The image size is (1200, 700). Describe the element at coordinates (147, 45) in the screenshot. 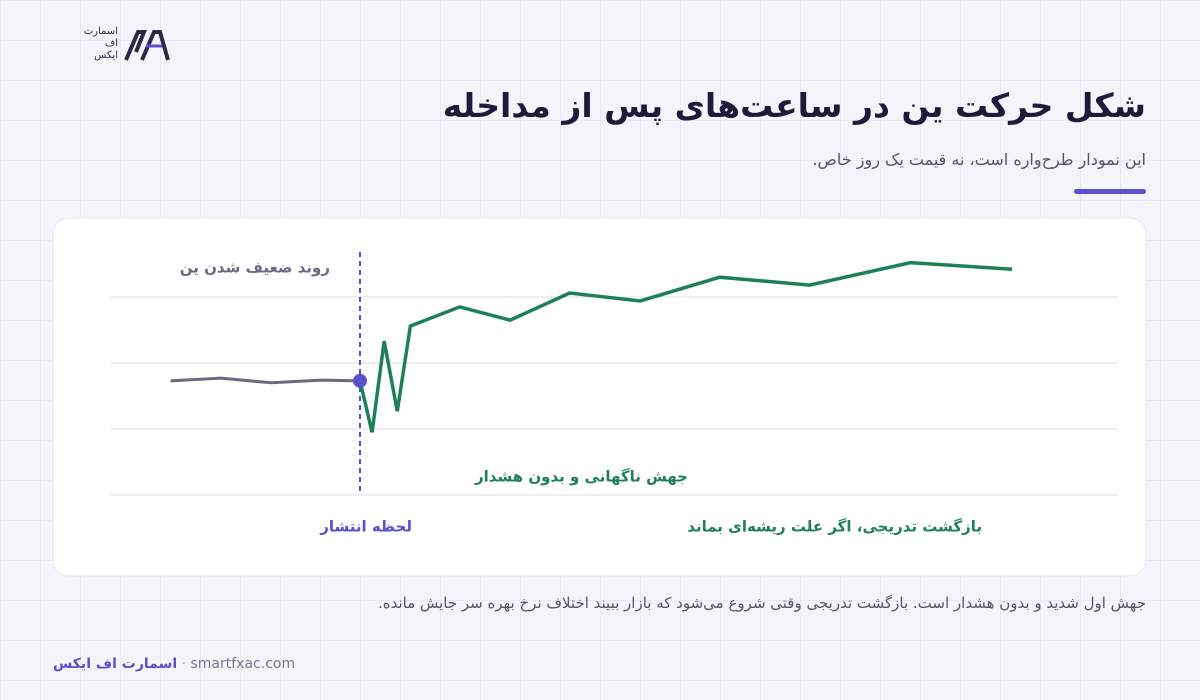

I see `logo-icon` at that location.